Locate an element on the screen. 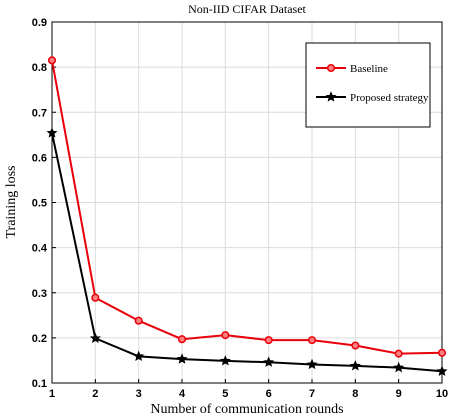 The height and width of the screenshot is (418, 451). legend: Baseline Proposed strategy is located at coordinates (368, 85).